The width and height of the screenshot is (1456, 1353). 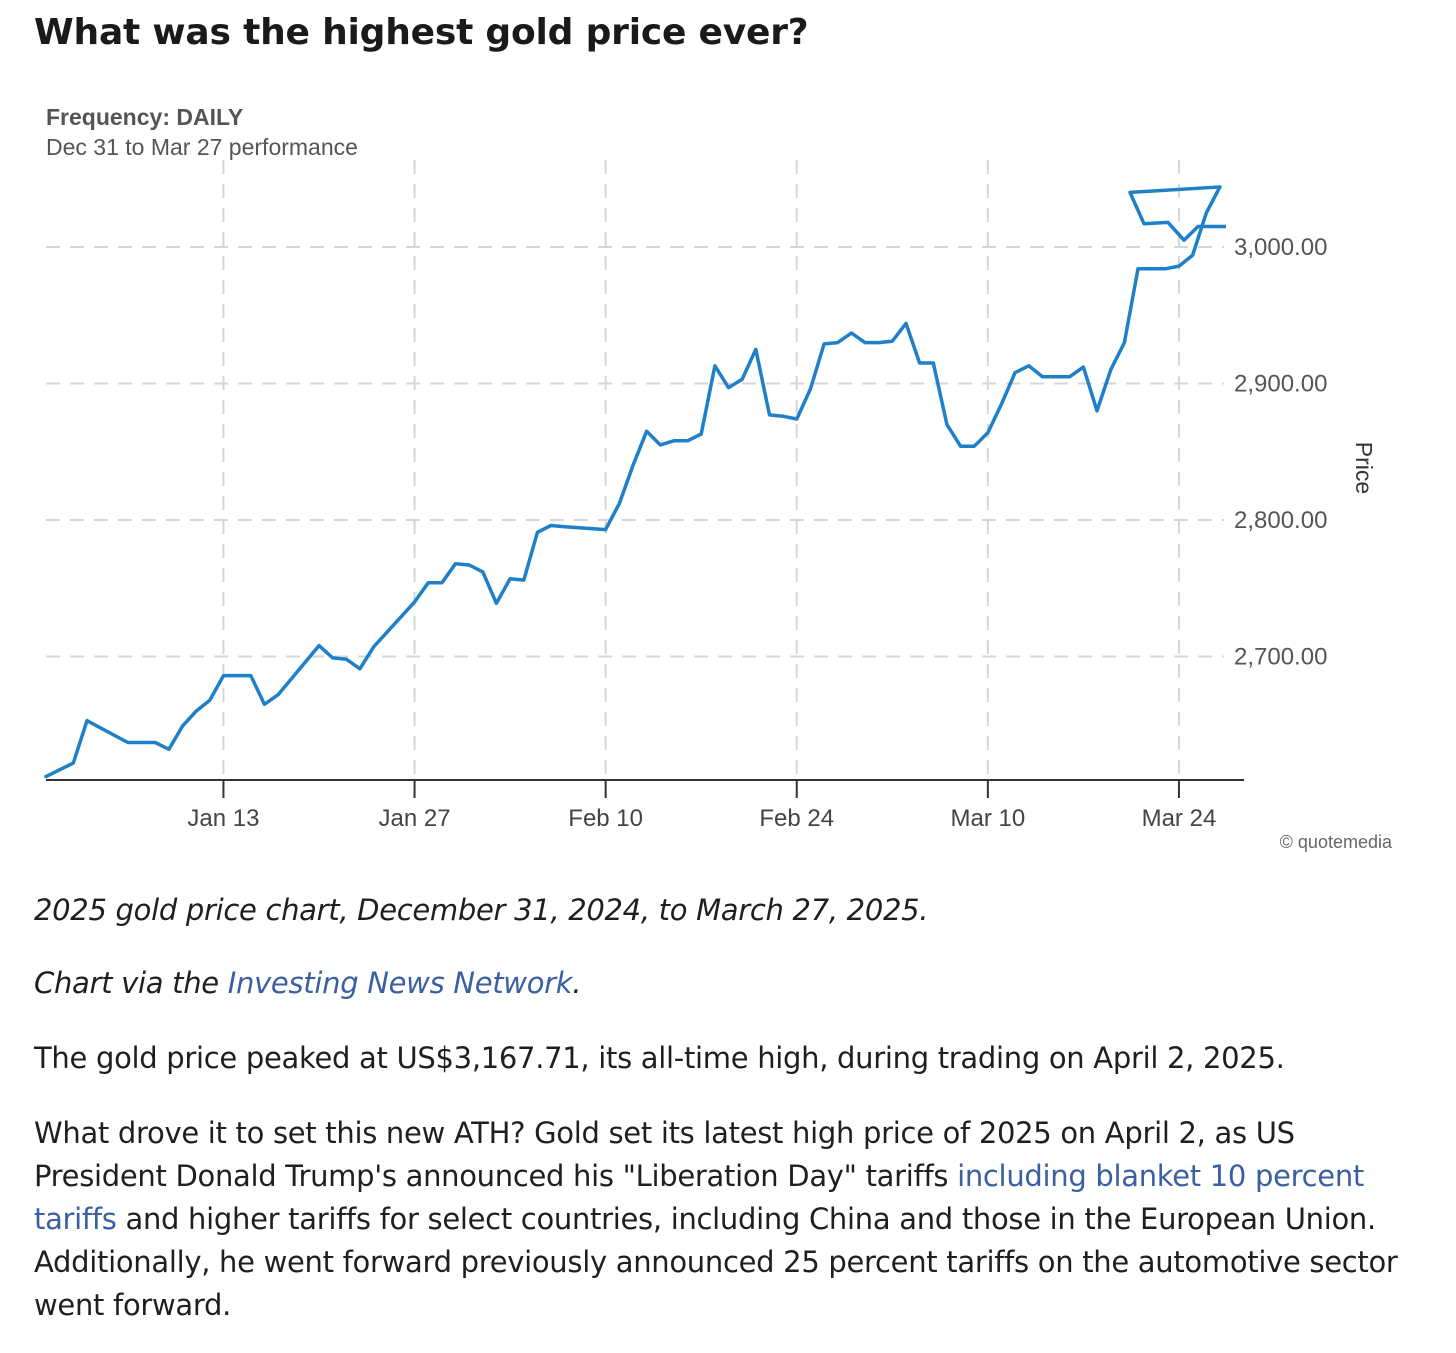 I want to click on credit-suffix: ., so click(x=577, y=983).